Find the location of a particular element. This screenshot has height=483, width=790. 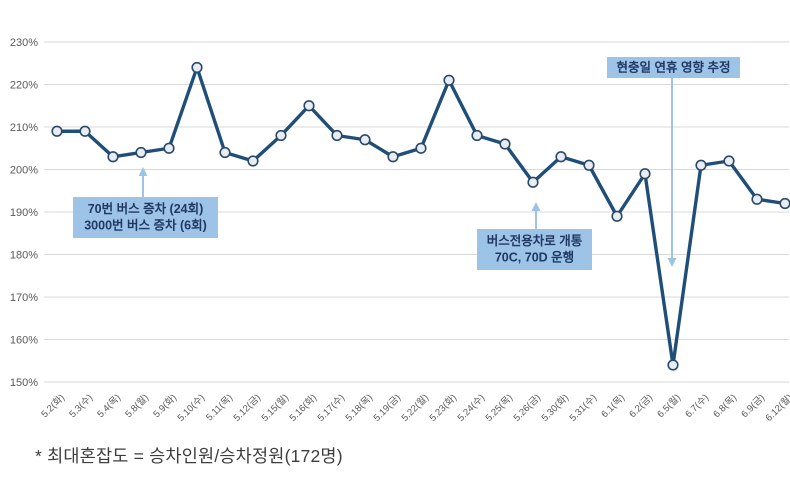

annotation-bus-increase: 70번 버스 증차 (24회) 3000번 버스 증차 (6회) is located at coordinates (145, 202).